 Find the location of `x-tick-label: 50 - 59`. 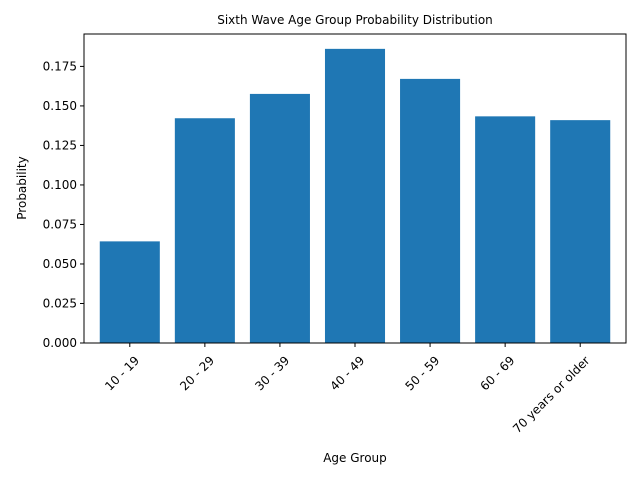

x-tick-label: 50 - 59 is located at coordinates (422, 373).